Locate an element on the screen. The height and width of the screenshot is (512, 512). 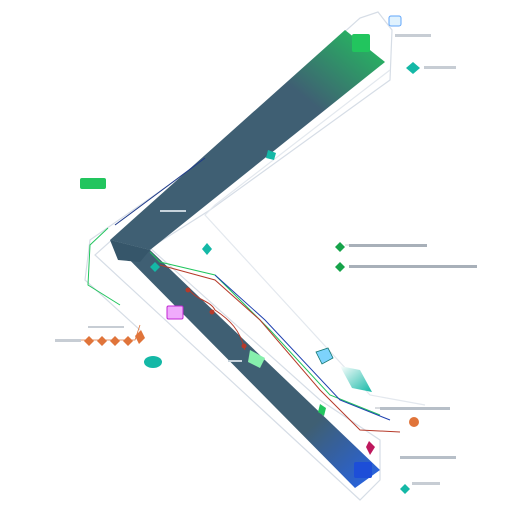
label-group-left is located at coordinates (89, 334).